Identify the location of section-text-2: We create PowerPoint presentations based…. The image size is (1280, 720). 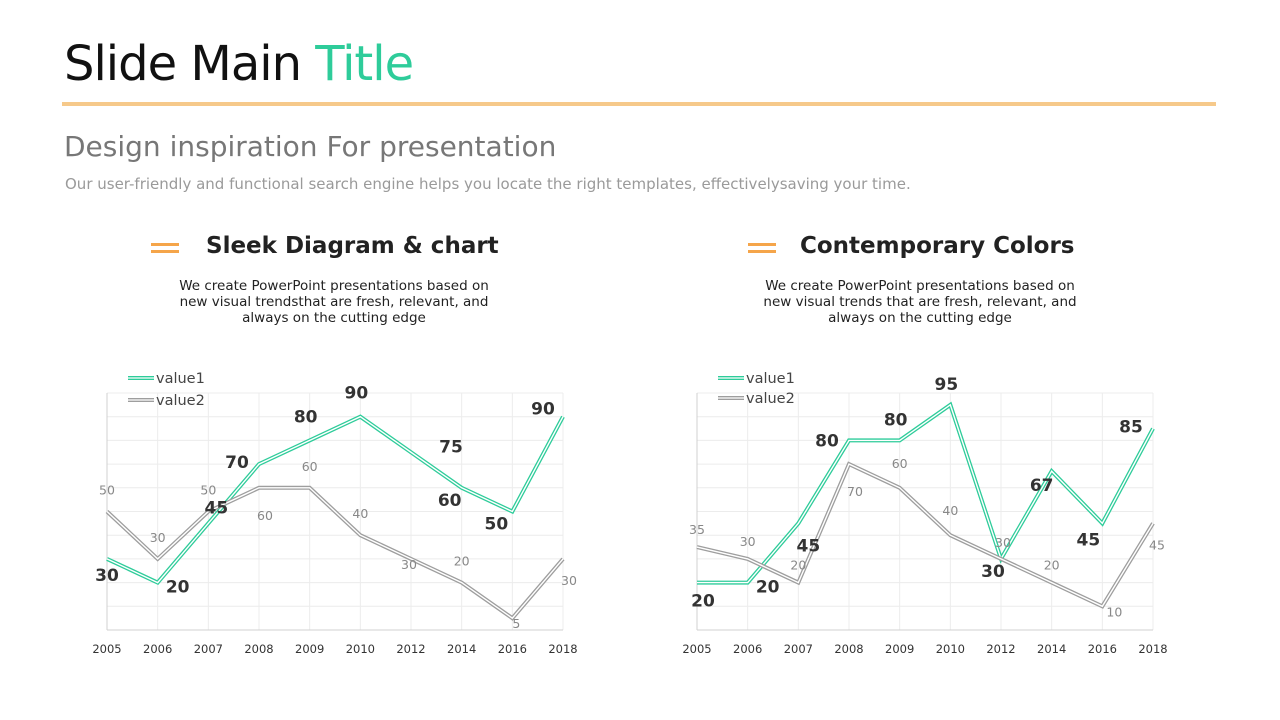
(920, 302).